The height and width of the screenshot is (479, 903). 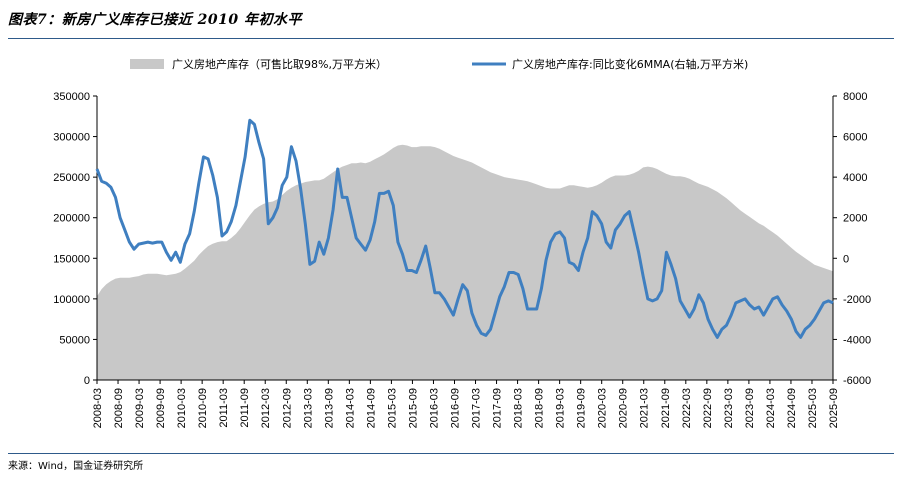 I want to click on x-axis-tick-label: 2025-03, so click(x=813, y=408).